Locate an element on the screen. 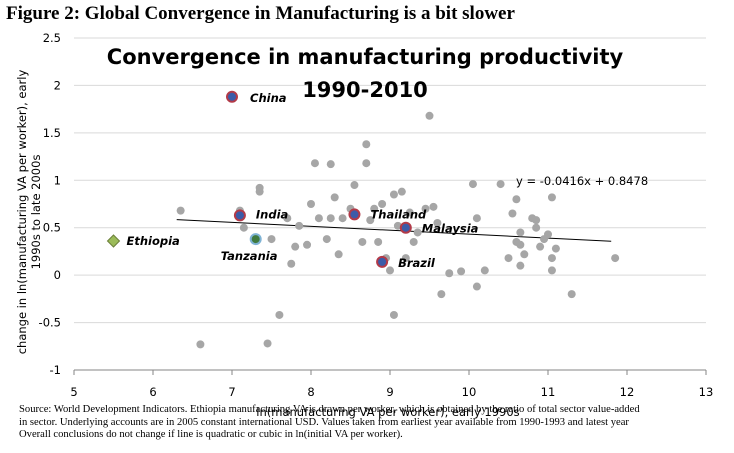 The width and height of the screenshot is (734, 453). point-label-brazil: Brazil is located at coordinates (417, 263).